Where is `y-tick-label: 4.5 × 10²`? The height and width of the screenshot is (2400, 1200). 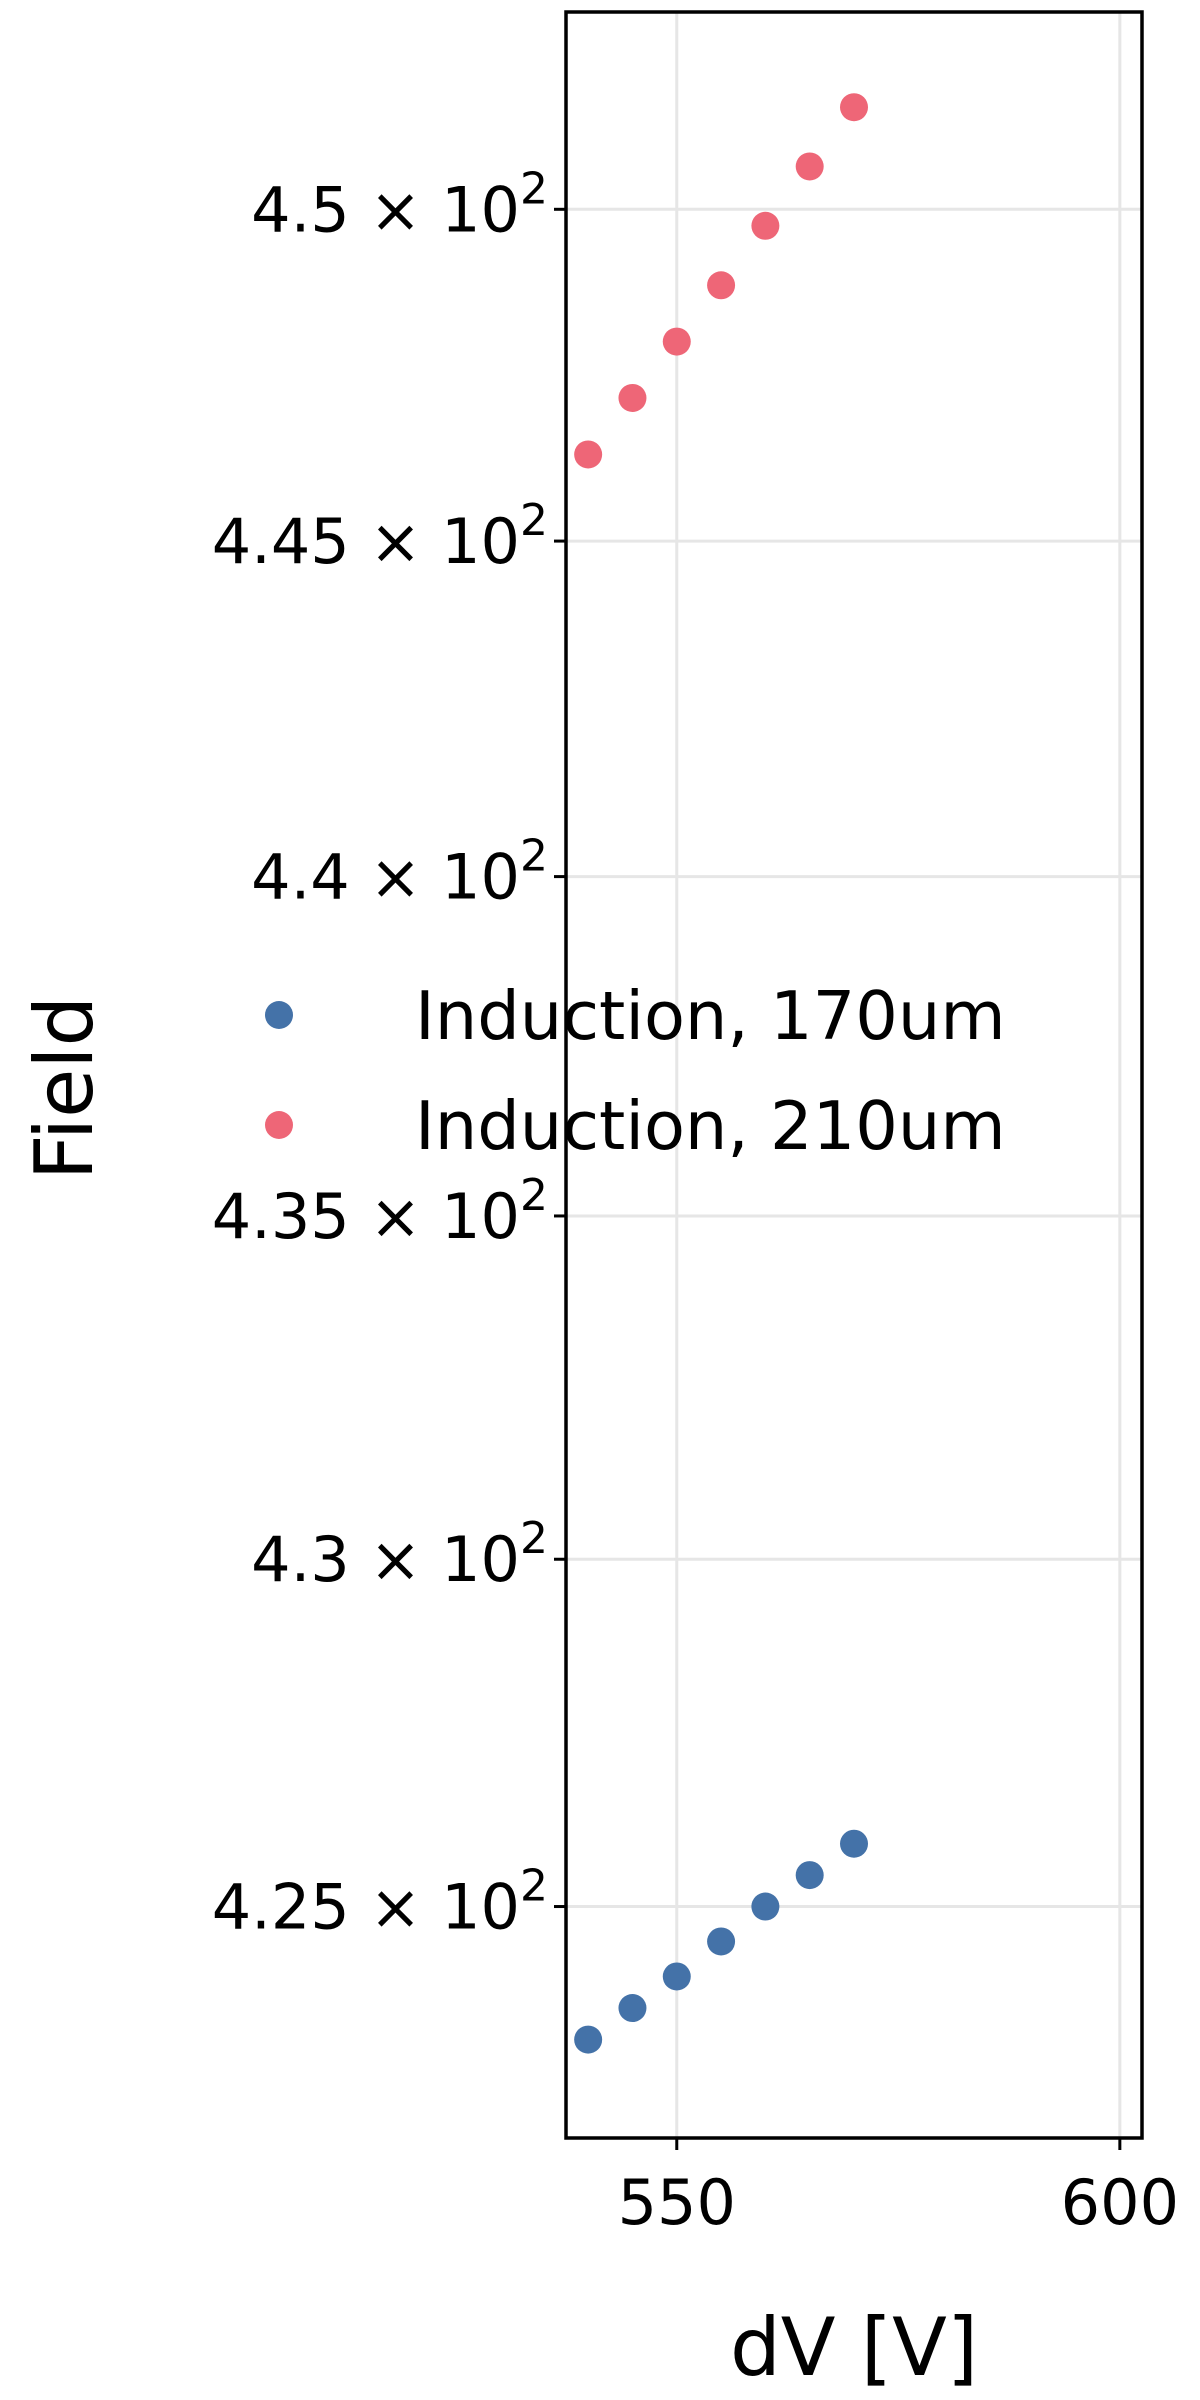
y-tick-label: 4.5 × 10² is located at coordinates (399, 204).